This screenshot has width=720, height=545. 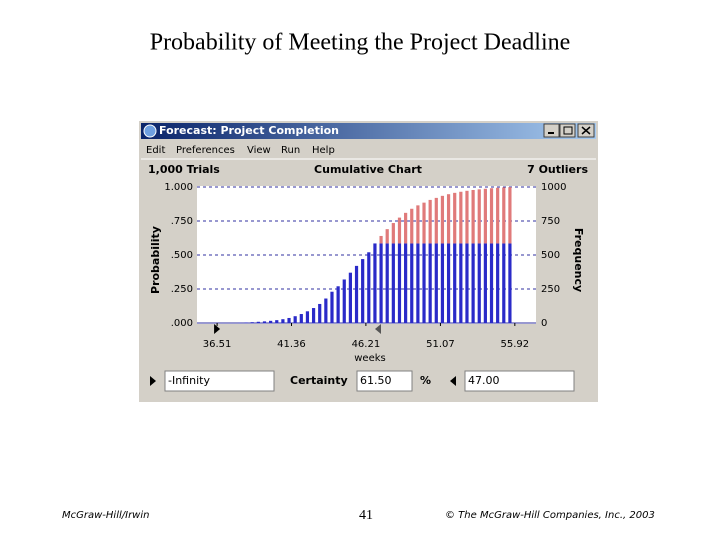 I want to click on x-tick-label: 41.36, so click(x=291, y=344).